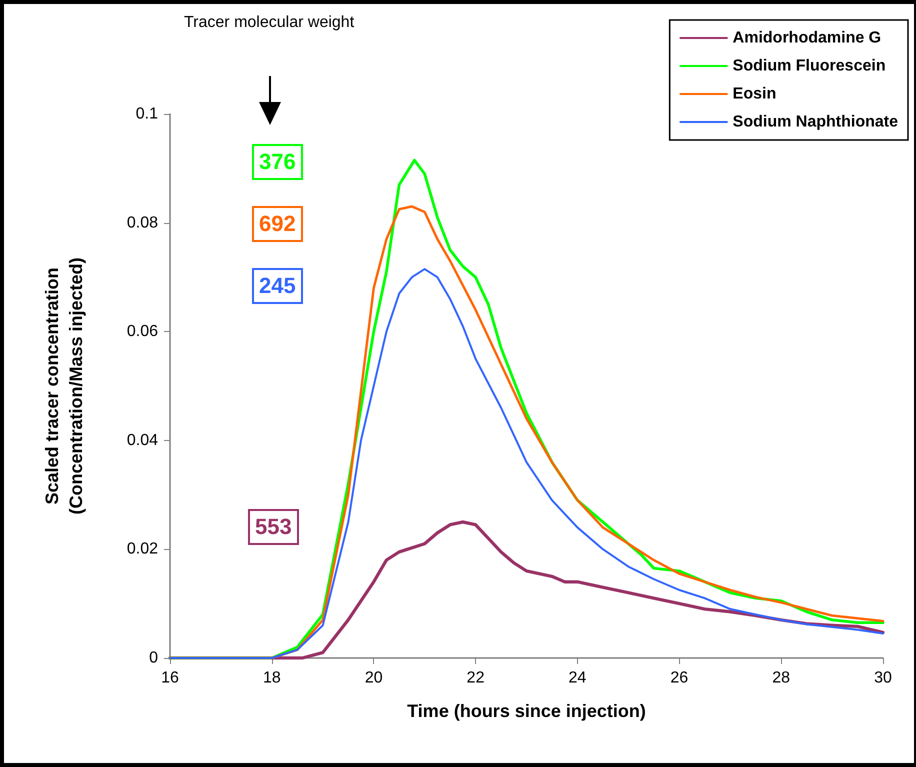  What do you see at coordinates (373, 678) in the screenshot?
I see `x-tick-label: 20` at bounding box center [373, 678].